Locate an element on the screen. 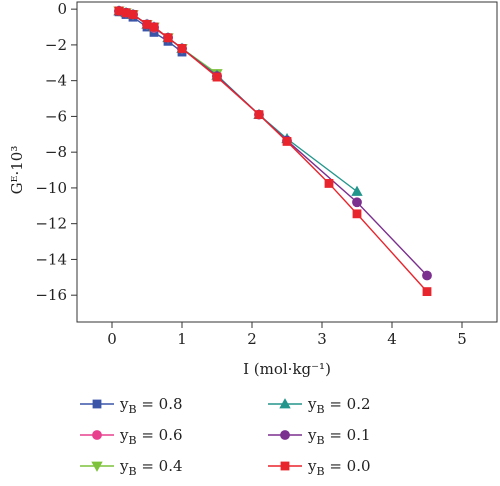 Image resolution: width=500 pixels, height=486 pixels. y-tick-label: −10 is located at coordinates (51, 188).